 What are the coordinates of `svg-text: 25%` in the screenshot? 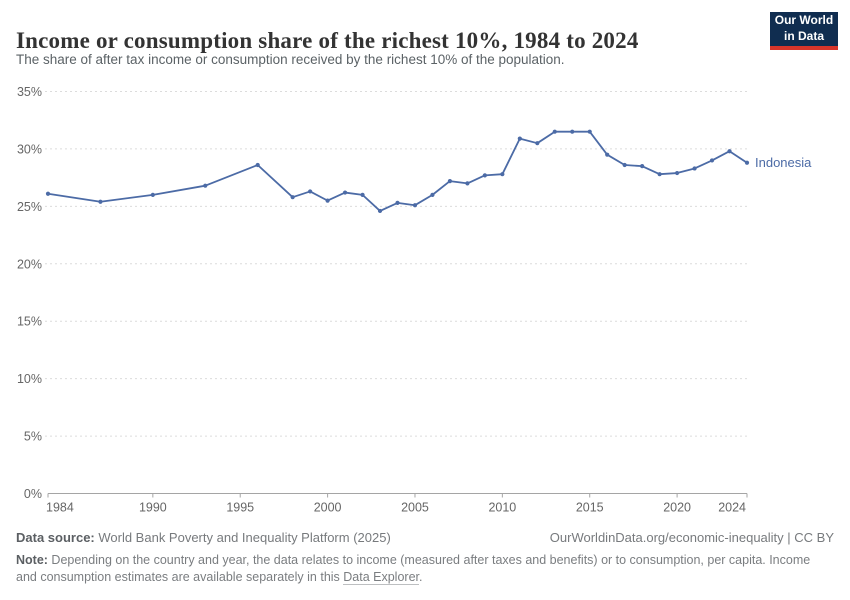 It's located at (29, 207).